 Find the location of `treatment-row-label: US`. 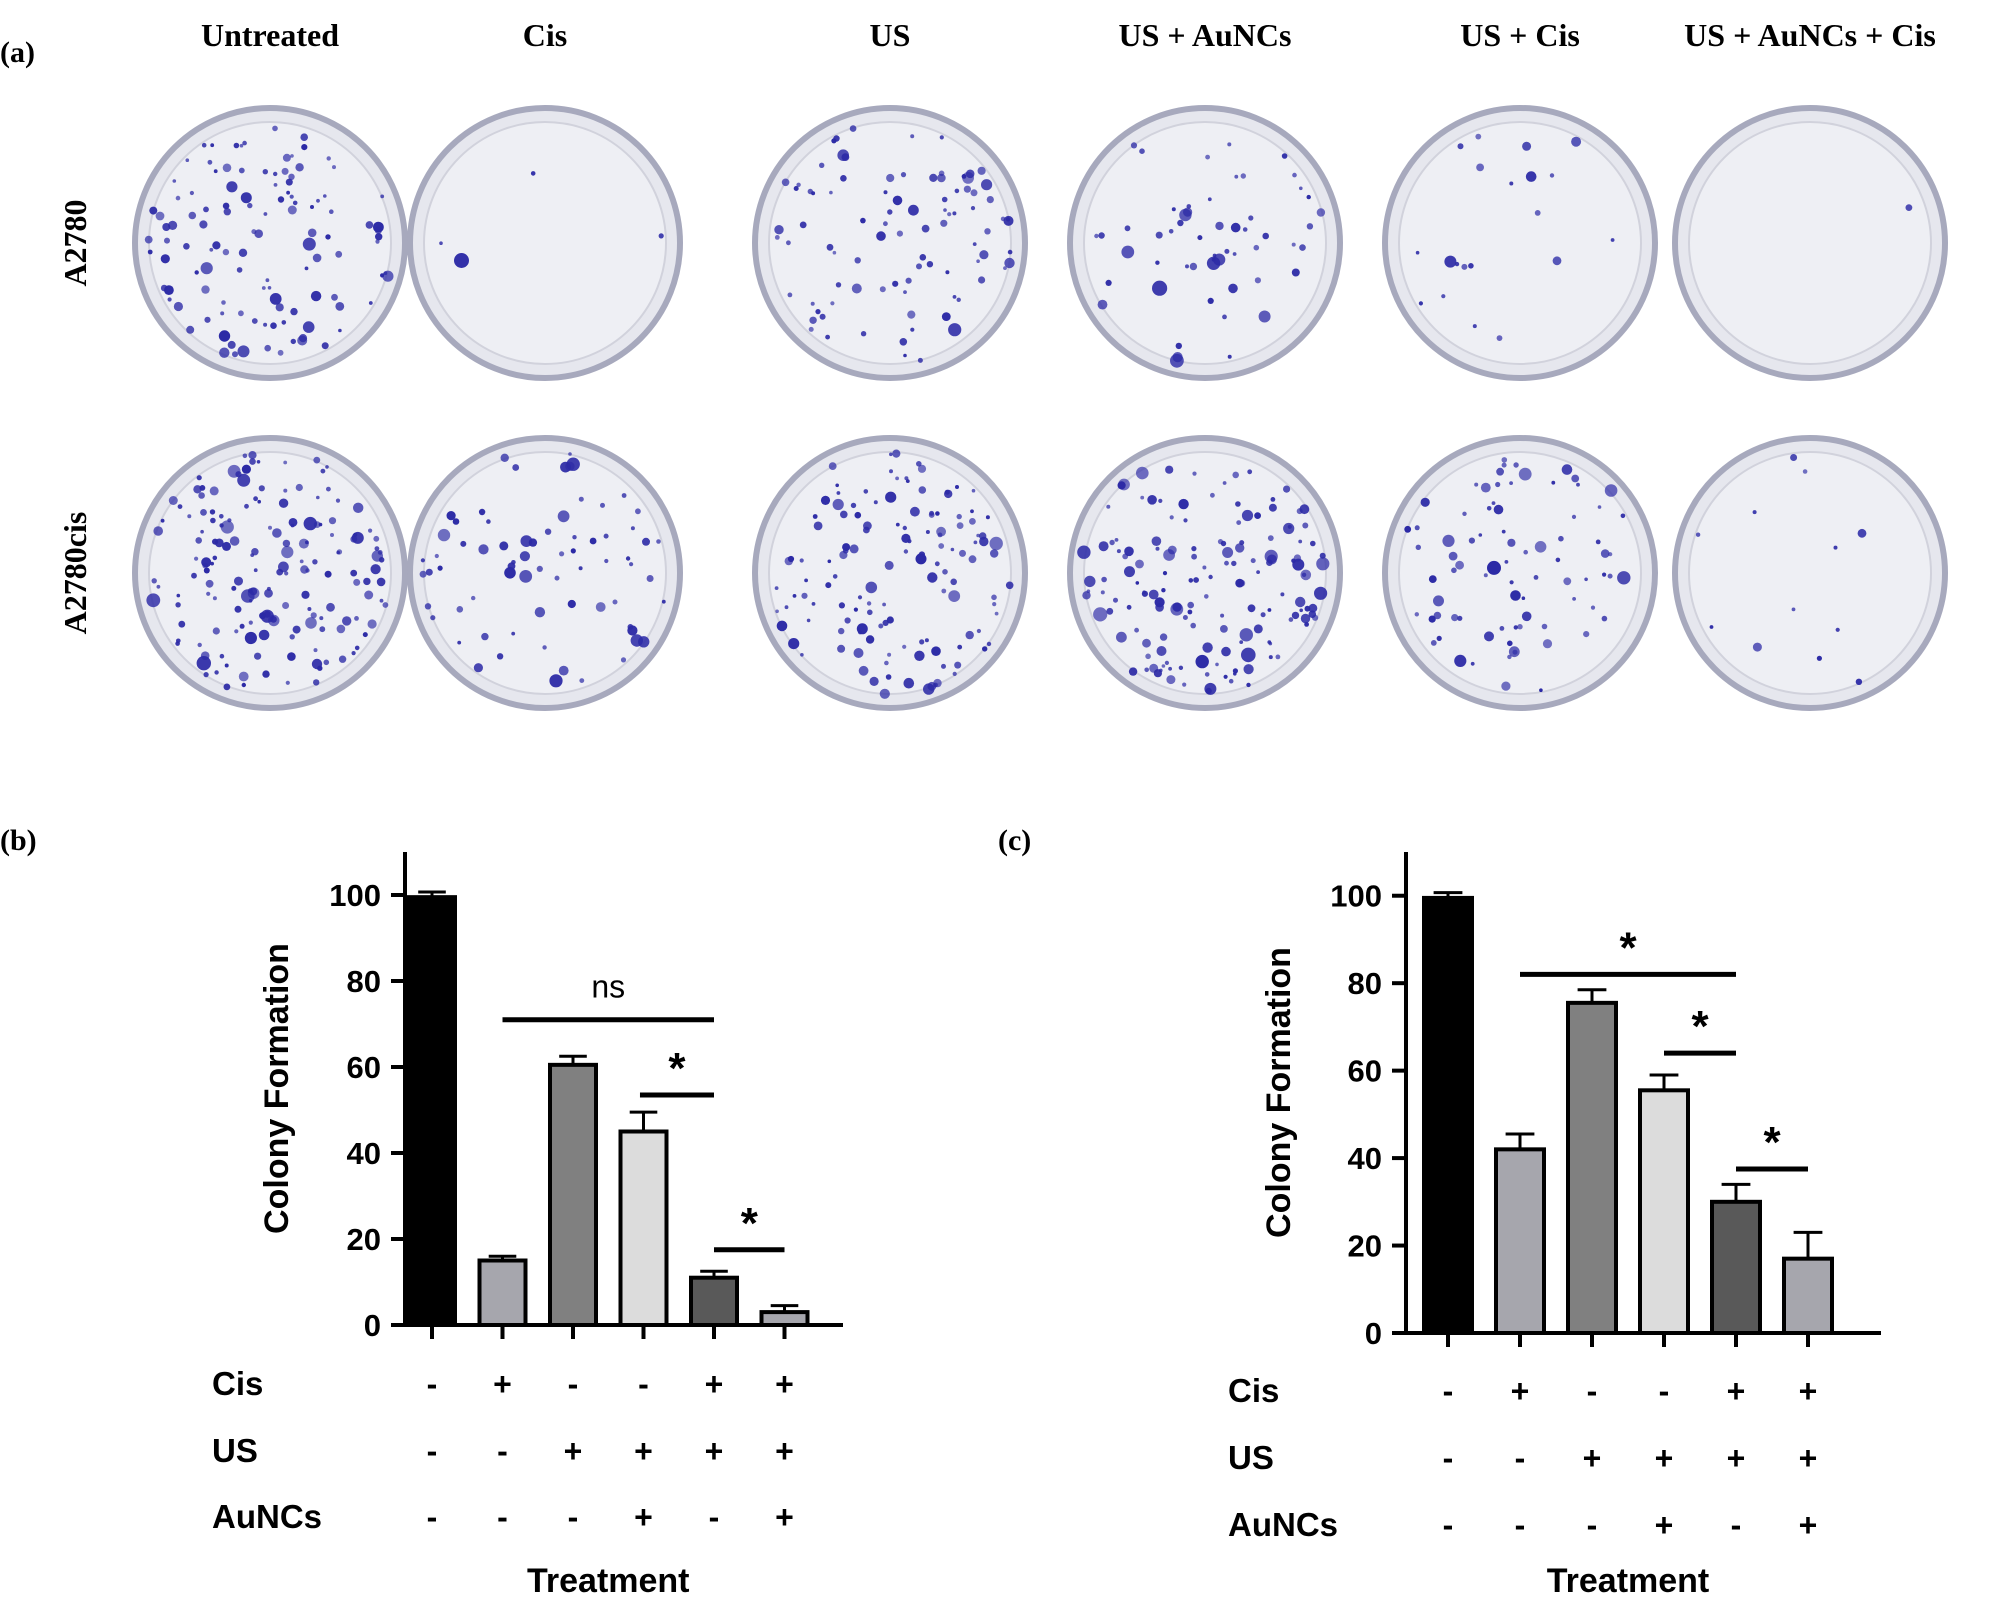

treatment-row-label: US is located at coordinates (235, 1450).